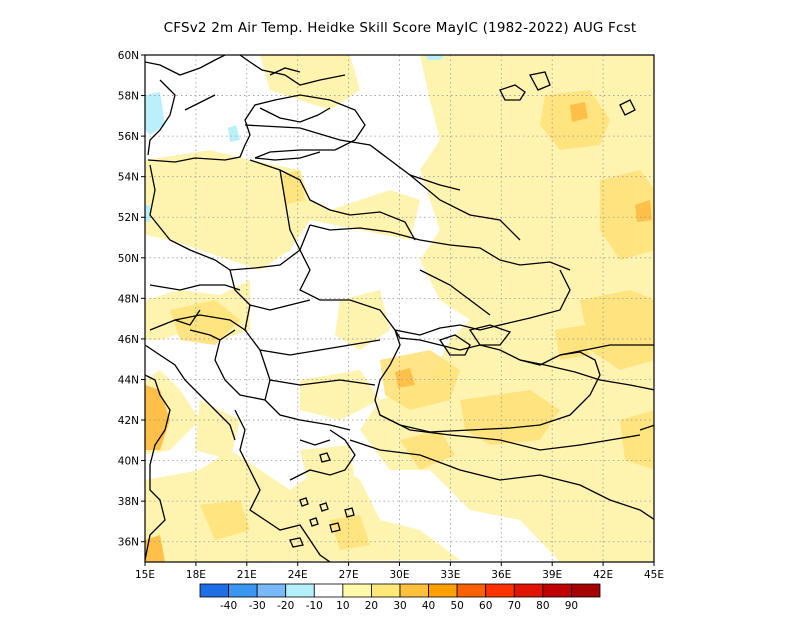 The height and width of the screenshot is (618, 800). I want to click on colorbar-label: -30, so click(257, 606).